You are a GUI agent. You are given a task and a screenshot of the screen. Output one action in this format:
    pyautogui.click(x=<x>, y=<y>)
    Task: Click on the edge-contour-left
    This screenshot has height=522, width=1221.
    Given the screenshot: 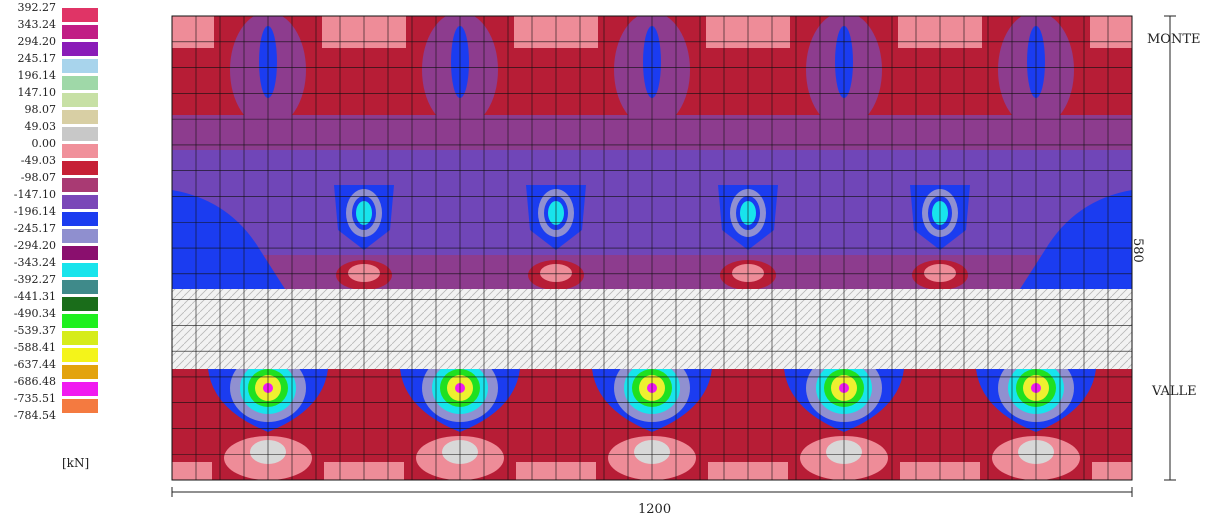 What is the action you would take?
    pyautogui.click(x=228, y=239)
    